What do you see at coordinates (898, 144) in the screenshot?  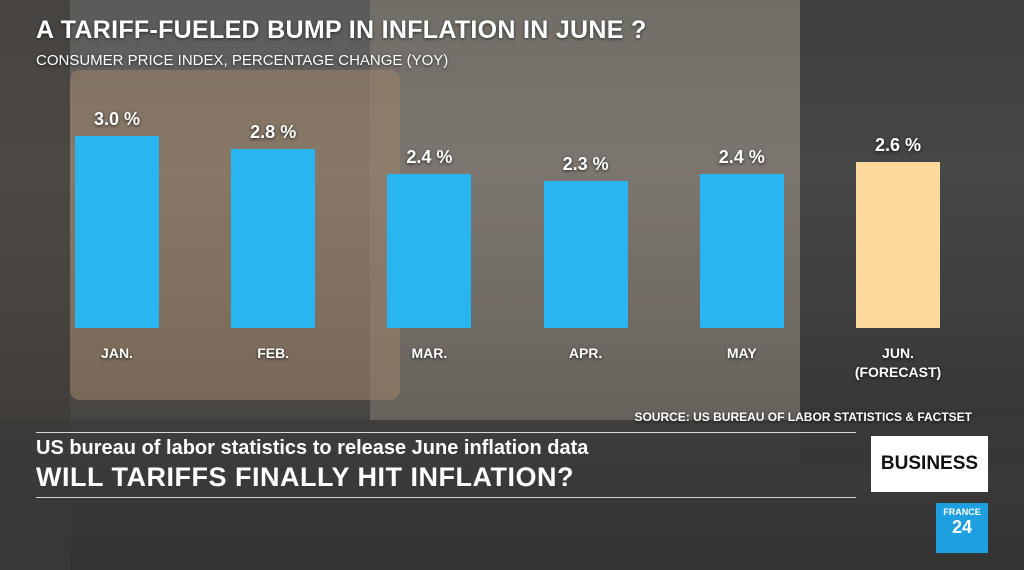 I see `value-label: 2.6 %` at bounding box center [898, 144].